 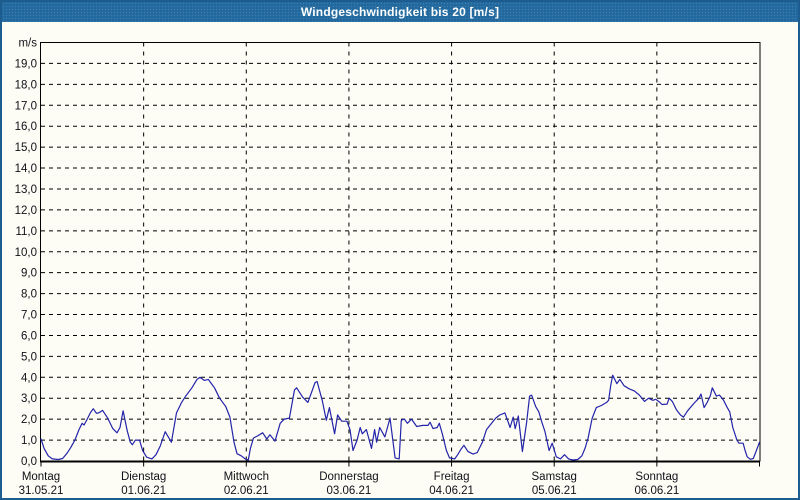 I want to click on x-axis-ticks, so click(x=400, y=464).